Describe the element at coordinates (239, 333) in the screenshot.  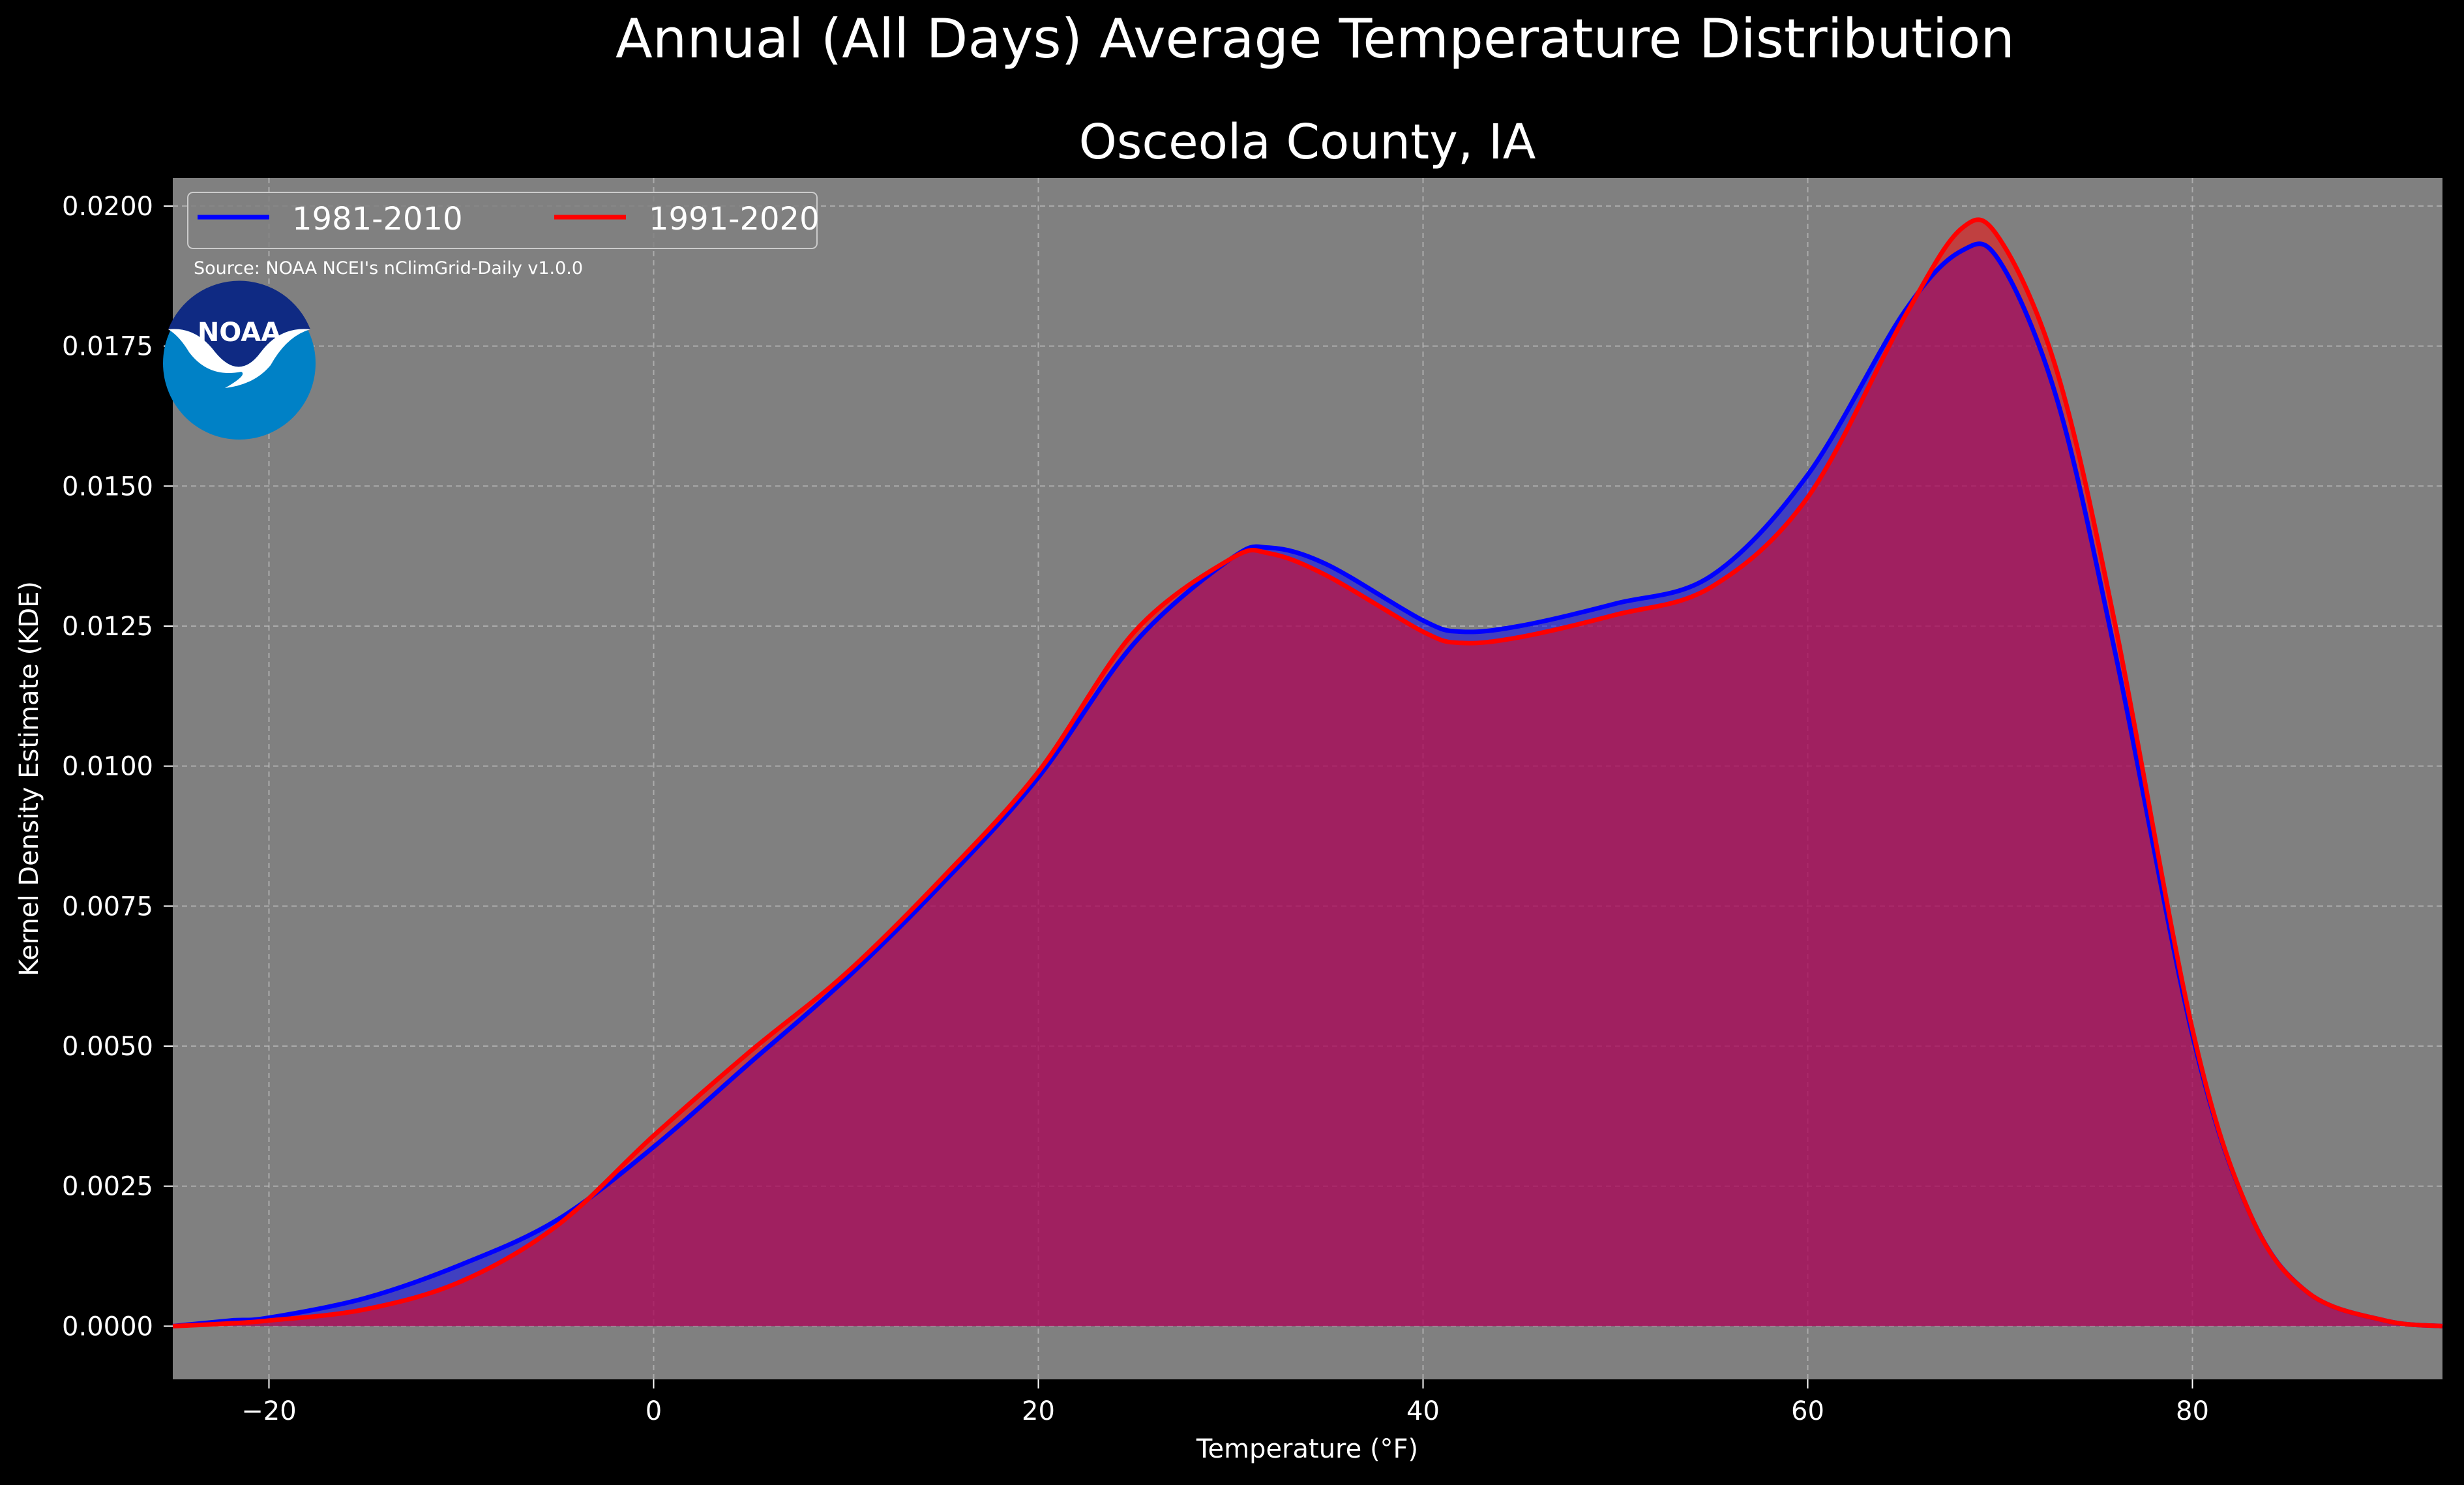
I see `noaa-logo-text: NOAA` at that location.